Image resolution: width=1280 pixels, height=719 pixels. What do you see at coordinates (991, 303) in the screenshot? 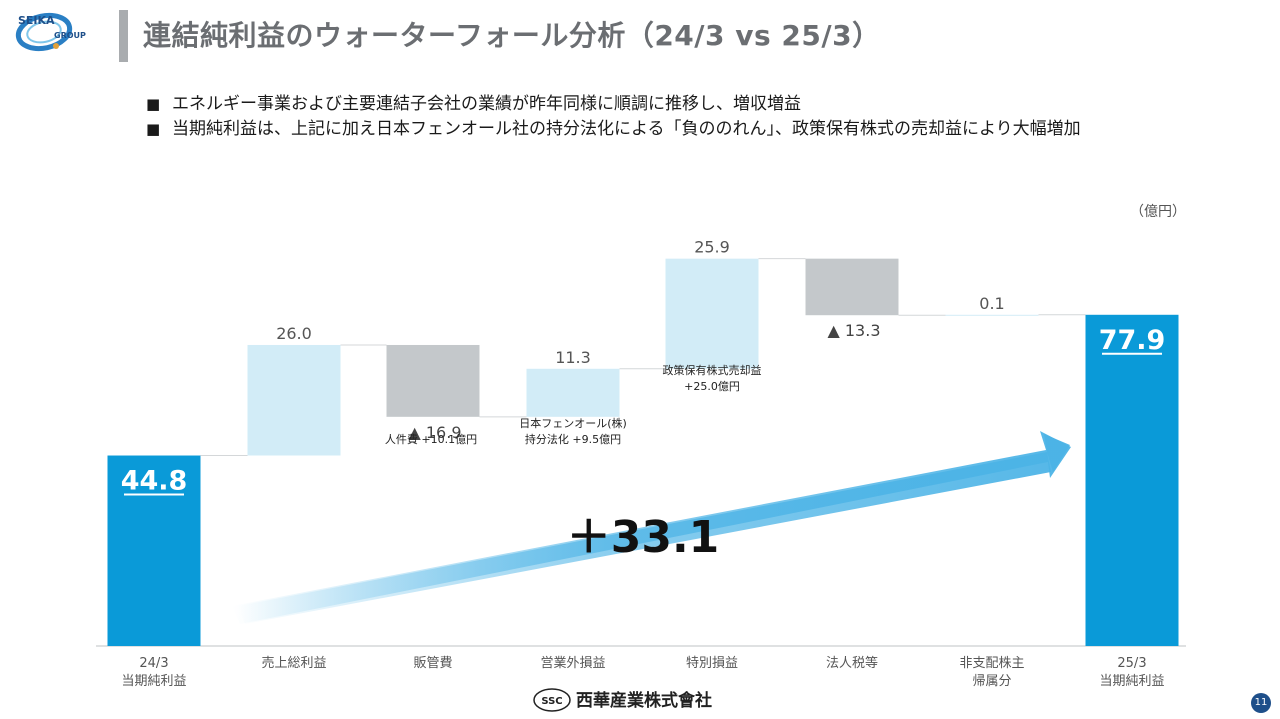
I see `increase-value-label: 0.1` at bounding box center [991, 303].